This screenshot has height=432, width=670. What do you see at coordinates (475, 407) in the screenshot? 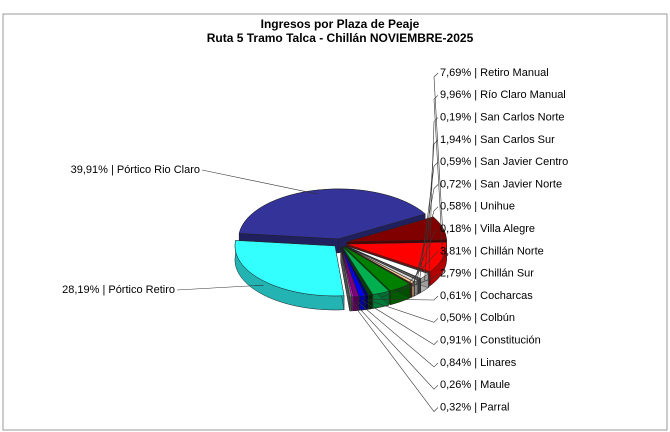
I see `data-label: 0,32% | Parral` at bounding box center [475, 407].